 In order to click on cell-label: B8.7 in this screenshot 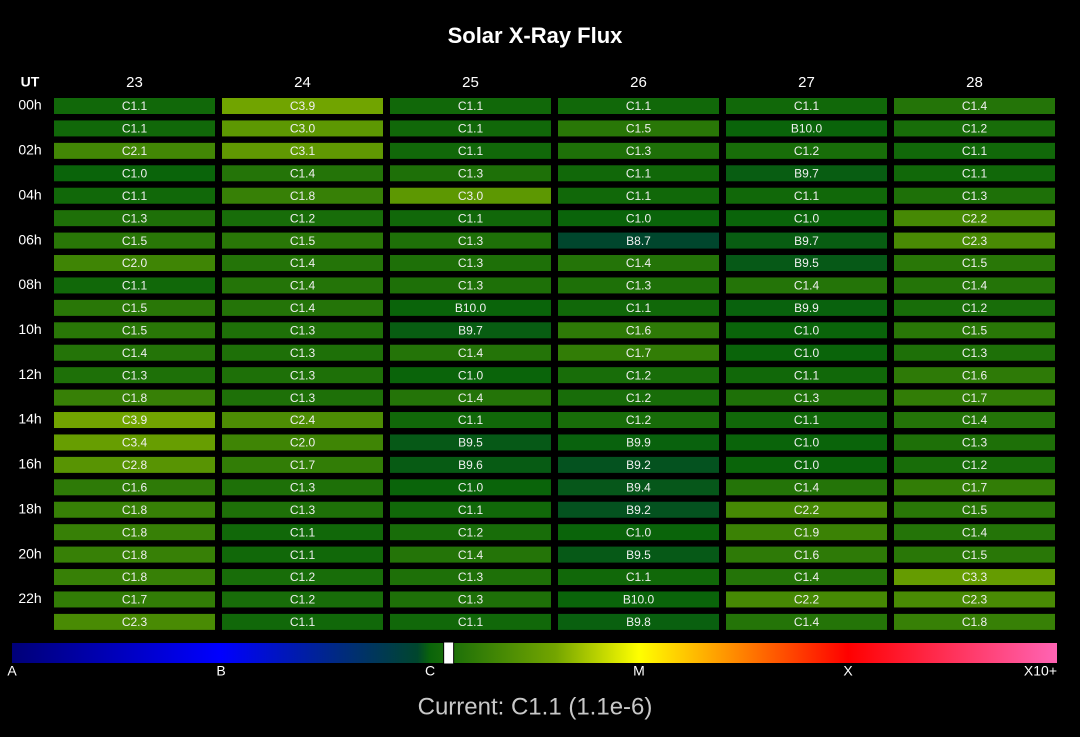, I will do `click(638, 241)`.